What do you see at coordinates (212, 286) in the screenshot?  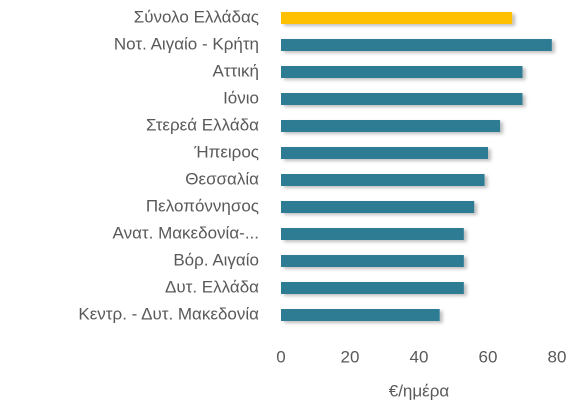 I see `y-tick-label: Δυτ. Ελλάδα` at bounding box center [212, 286].